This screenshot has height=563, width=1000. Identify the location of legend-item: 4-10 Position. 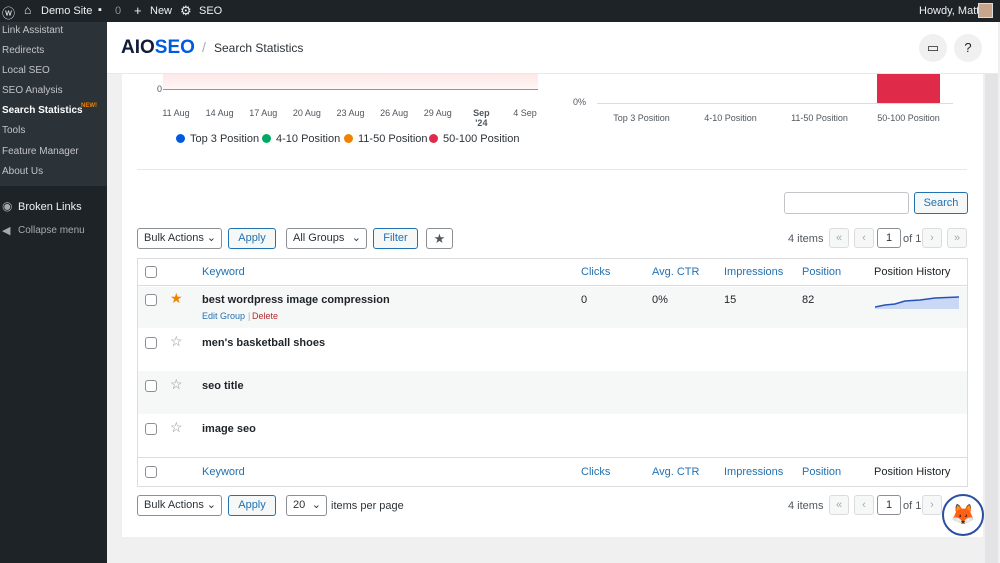
(301, 139).